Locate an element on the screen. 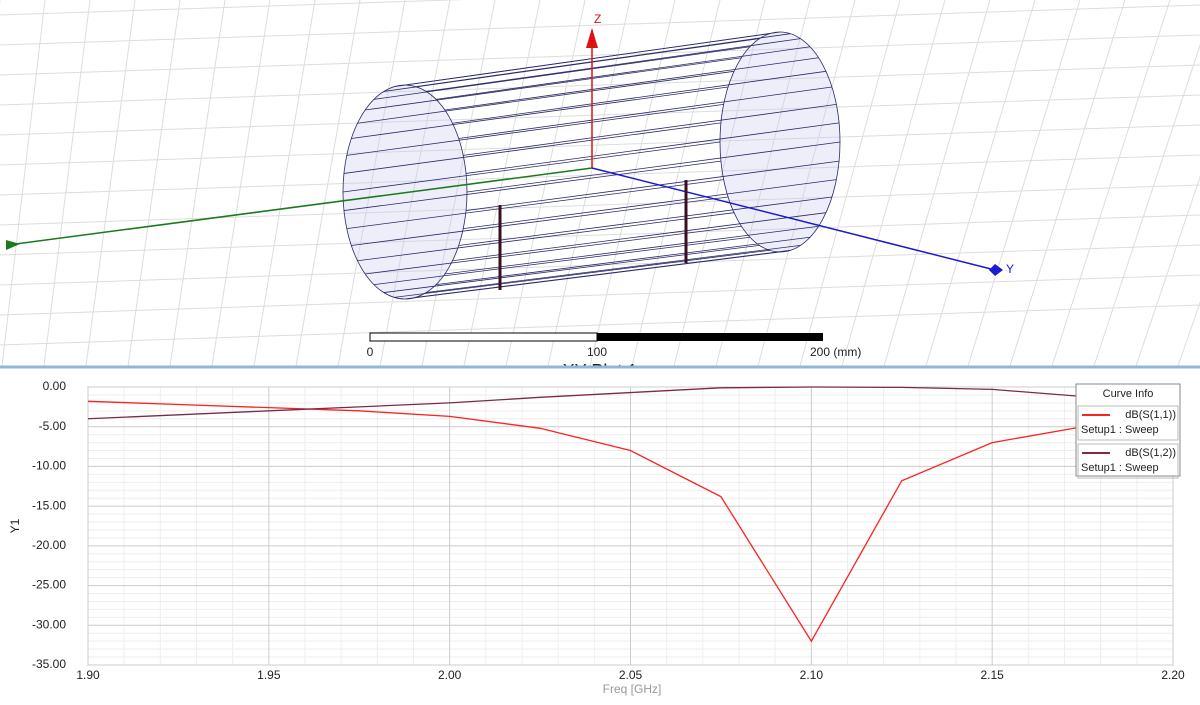 This screenshot has height=705, width=1200. legend-label: dB(S(1,2)) is located at coordinates (1150, 453).